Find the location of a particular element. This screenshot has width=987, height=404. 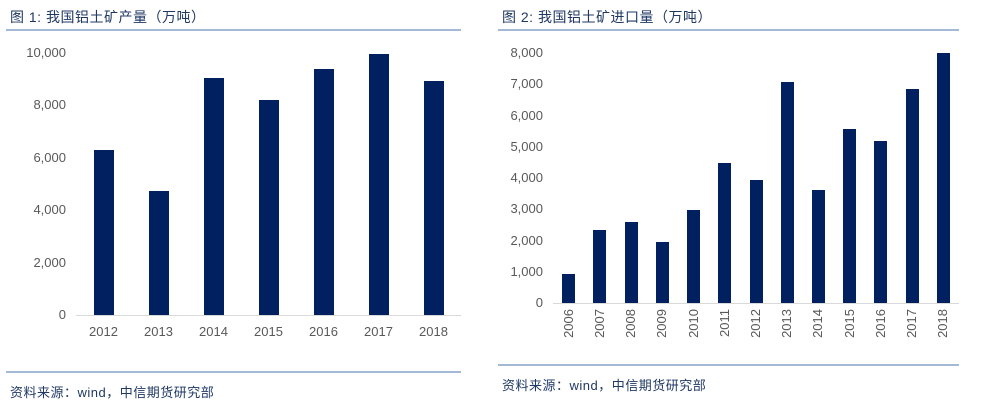

x-tick-label: 2006 is located at coordinates (568, 323).